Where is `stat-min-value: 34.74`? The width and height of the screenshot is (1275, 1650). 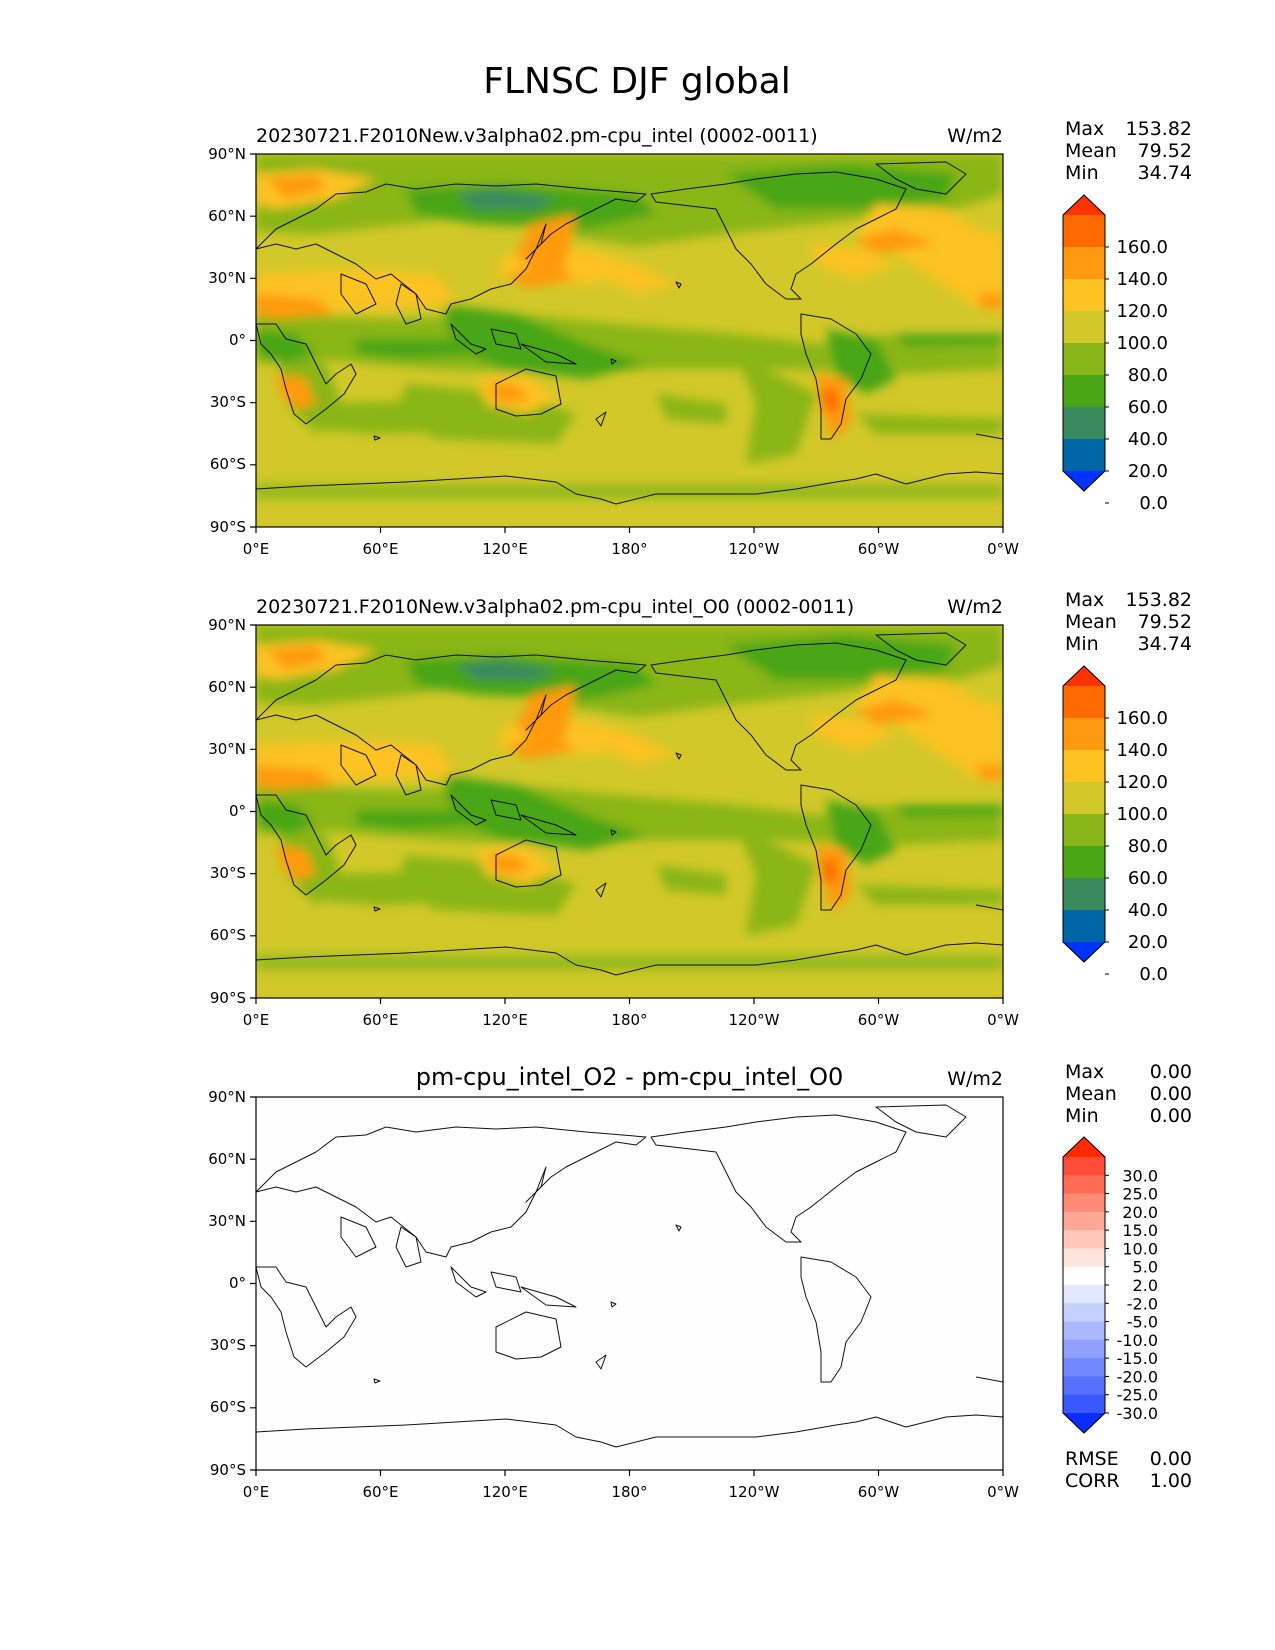 stat-min-value: 34.74 is located at coordinates (1165, 173).